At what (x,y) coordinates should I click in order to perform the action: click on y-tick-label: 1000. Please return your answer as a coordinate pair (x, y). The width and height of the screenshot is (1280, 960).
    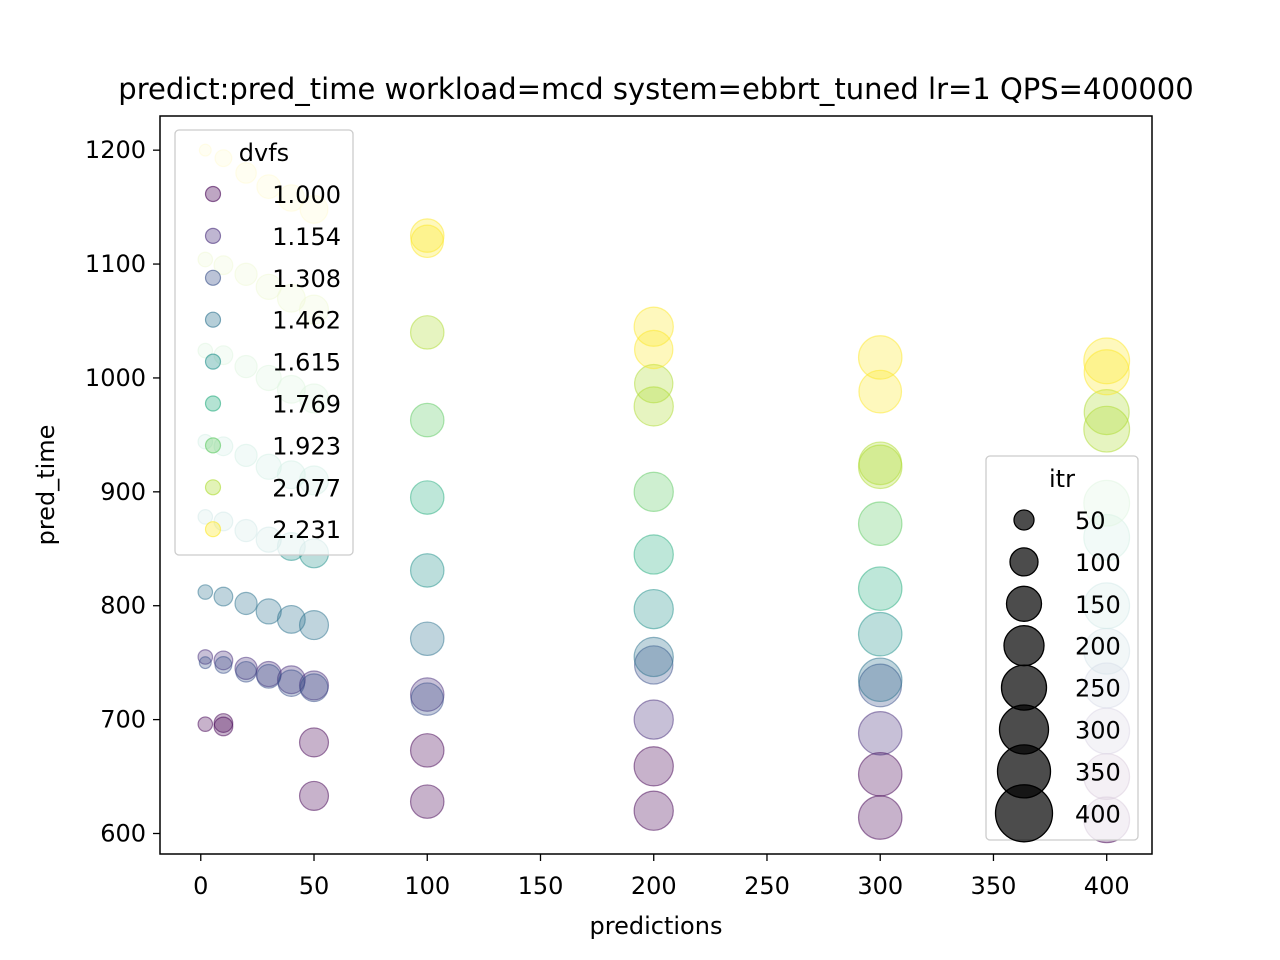
    Looking at the image, I should click on (115, 378).